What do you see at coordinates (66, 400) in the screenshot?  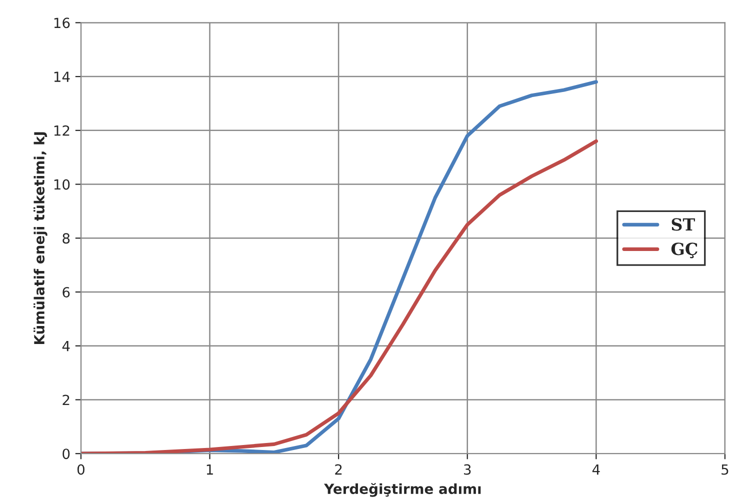 I see `y-tick-label: 2` at bounding box center [66, 400].